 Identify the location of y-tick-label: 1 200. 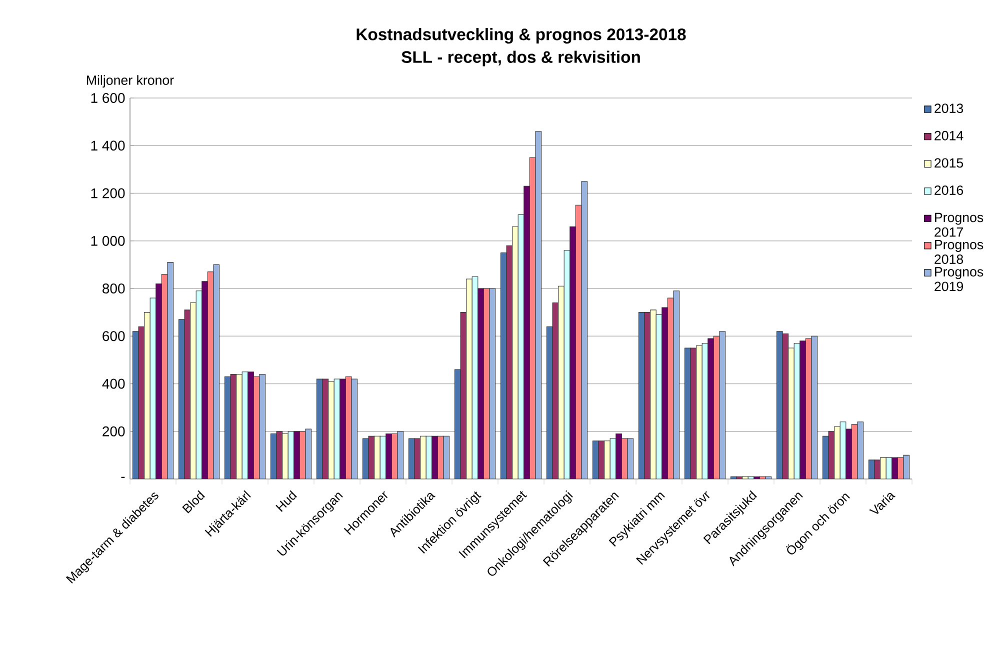
(108, 193).